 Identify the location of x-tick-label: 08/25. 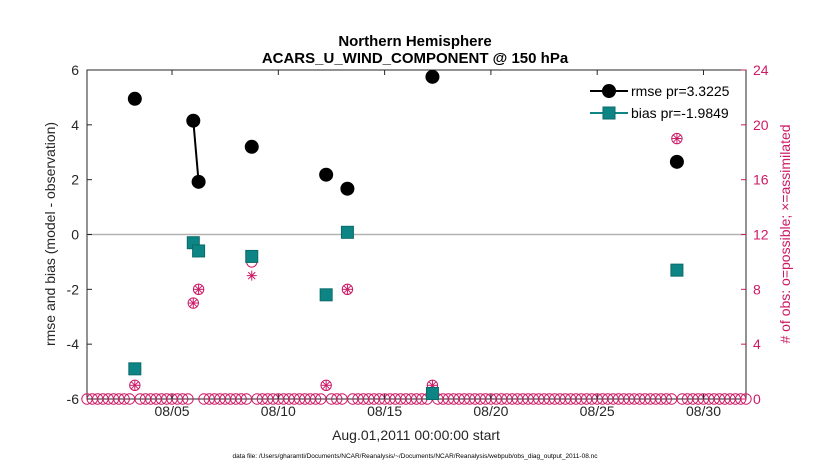
(597, 411).